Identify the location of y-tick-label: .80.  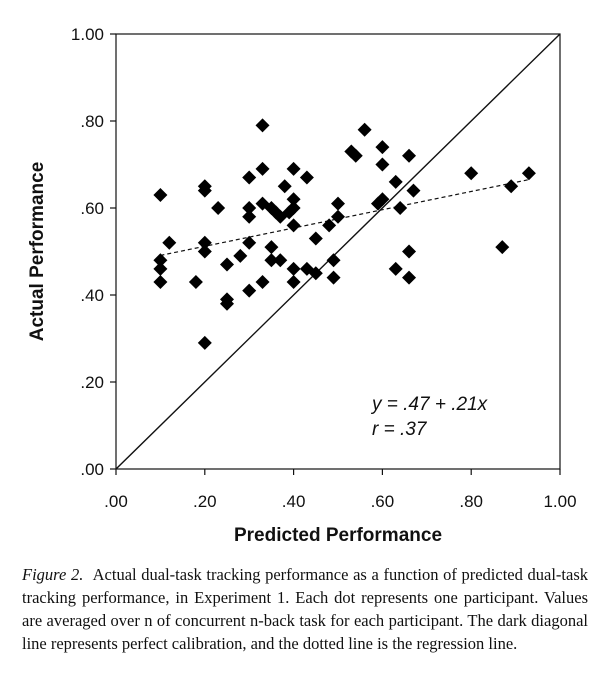
(92, 121).